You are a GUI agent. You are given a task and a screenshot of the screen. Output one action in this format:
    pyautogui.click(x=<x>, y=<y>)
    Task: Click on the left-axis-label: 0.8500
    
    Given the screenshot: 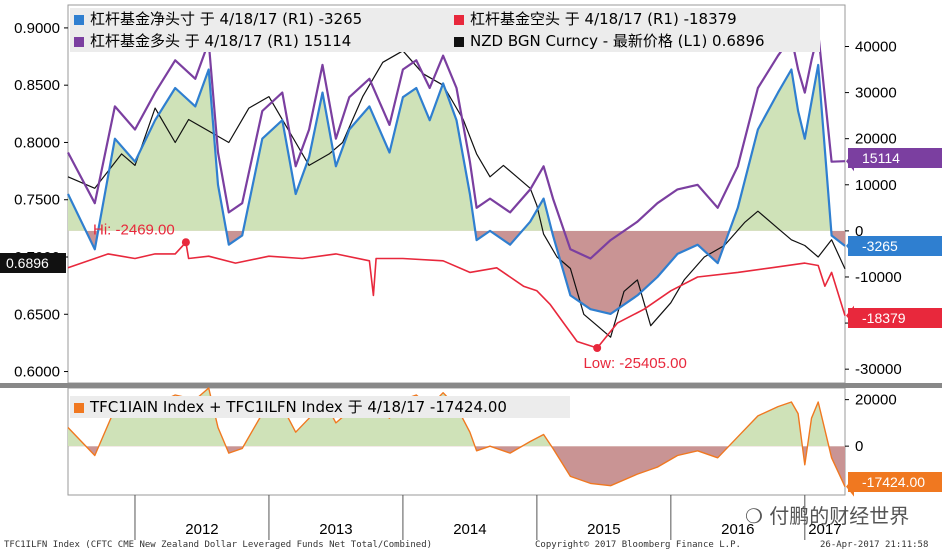 What is the action you would take?
    pyautogui.click(x=37, y=85)
    